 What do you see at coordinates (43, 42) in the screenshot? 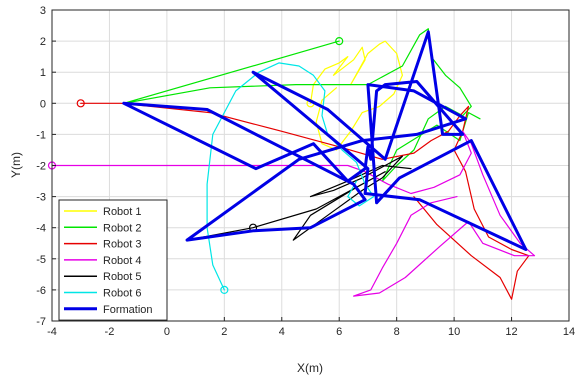
I see `y-tick-label: 2` at bounding box center [43, 42].